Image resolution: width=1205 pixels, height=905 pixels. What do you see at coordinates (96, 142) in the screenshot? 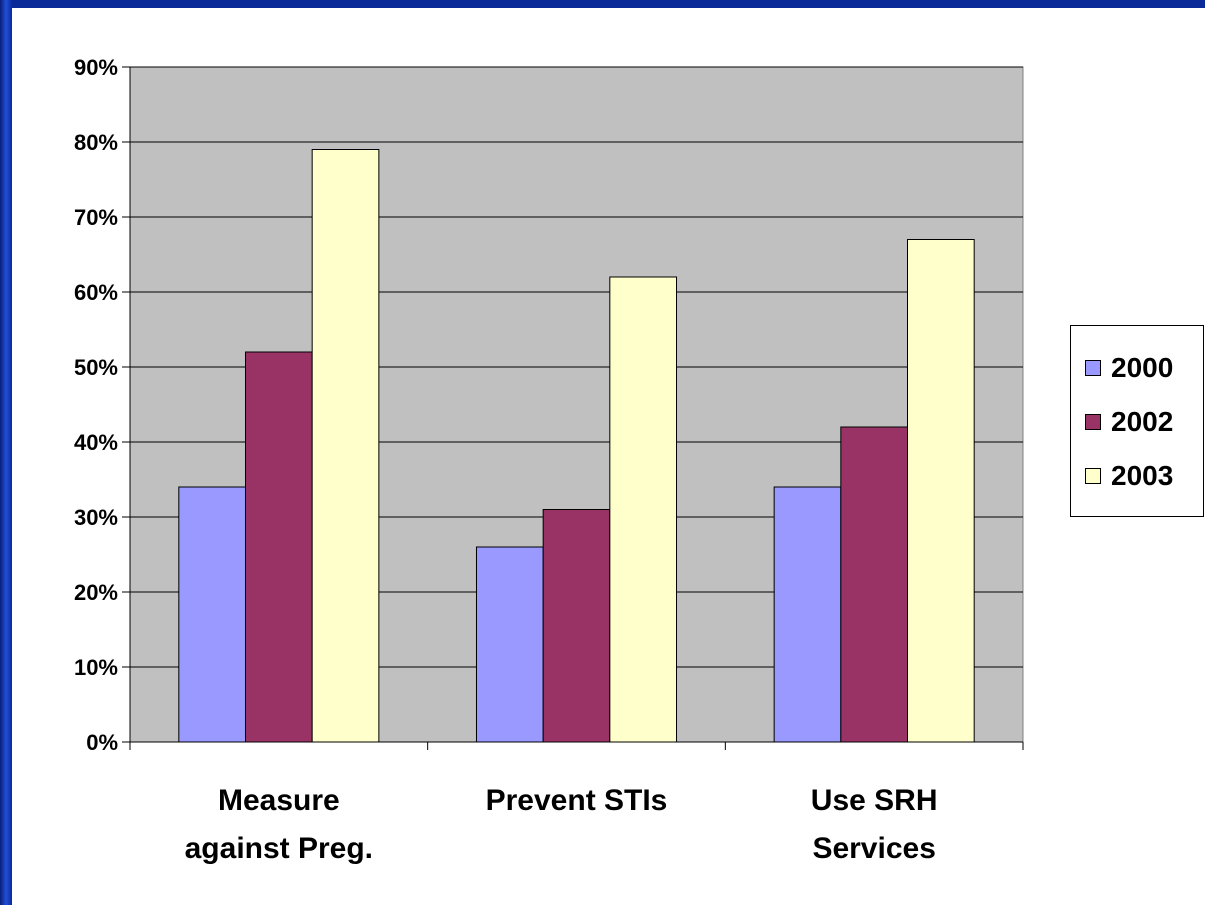
I see `y-tick-label: 80%` at bounding box center [96, 142].